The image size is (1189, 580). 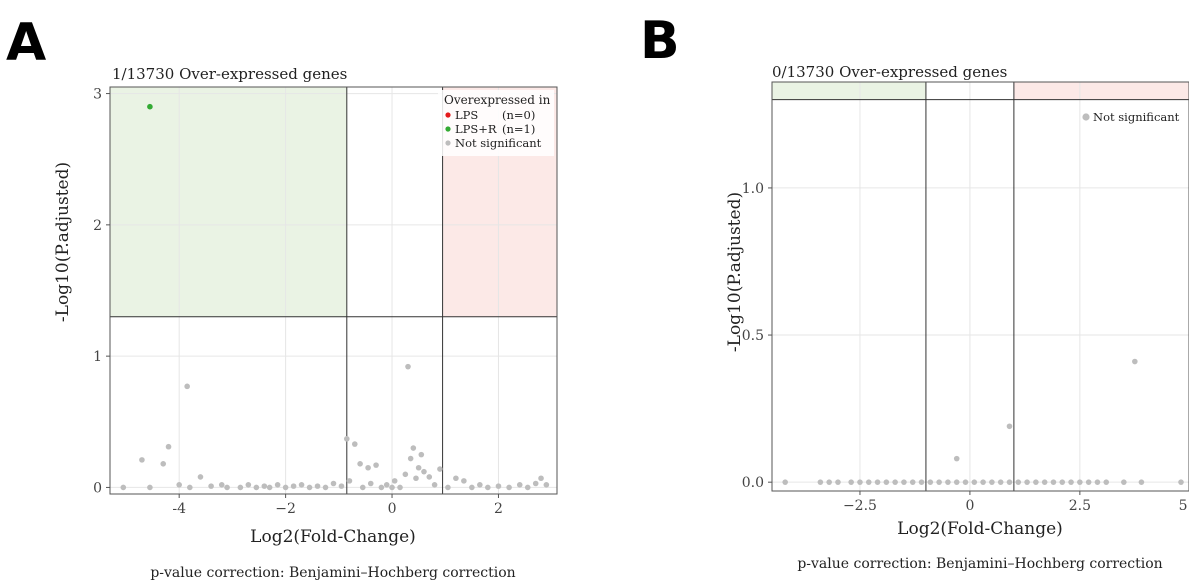 I want to click on x-tick-label: 2, so click(x=498, y=509).